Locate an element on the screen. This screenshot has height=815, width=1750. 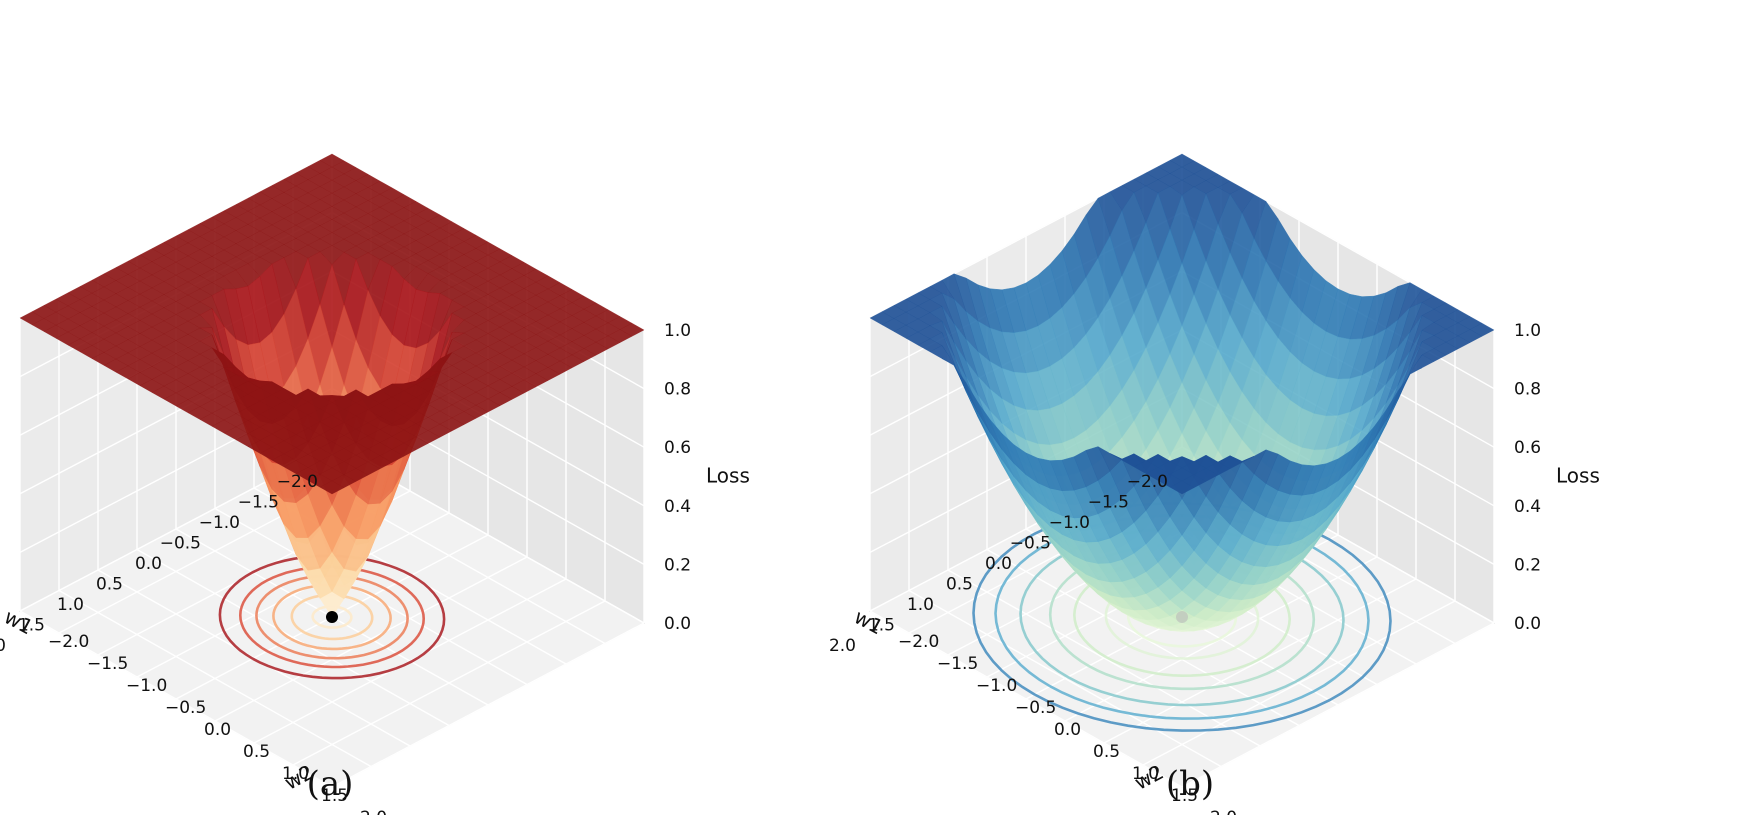
panel-caption: (b) is located at coordinates (1190, 784).